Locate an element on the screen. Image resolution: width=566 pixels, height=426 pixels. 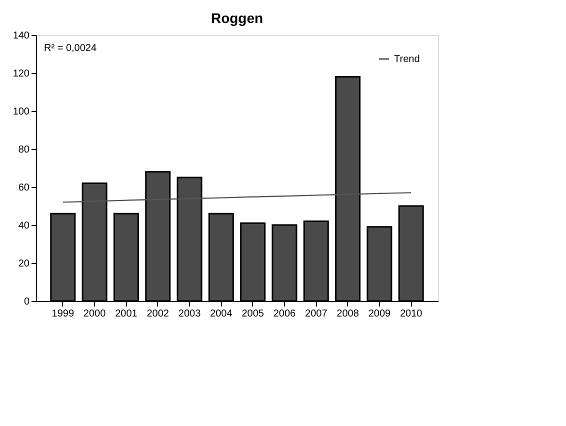
x-tick-label: 2002 is located at coordinates (158, 314).